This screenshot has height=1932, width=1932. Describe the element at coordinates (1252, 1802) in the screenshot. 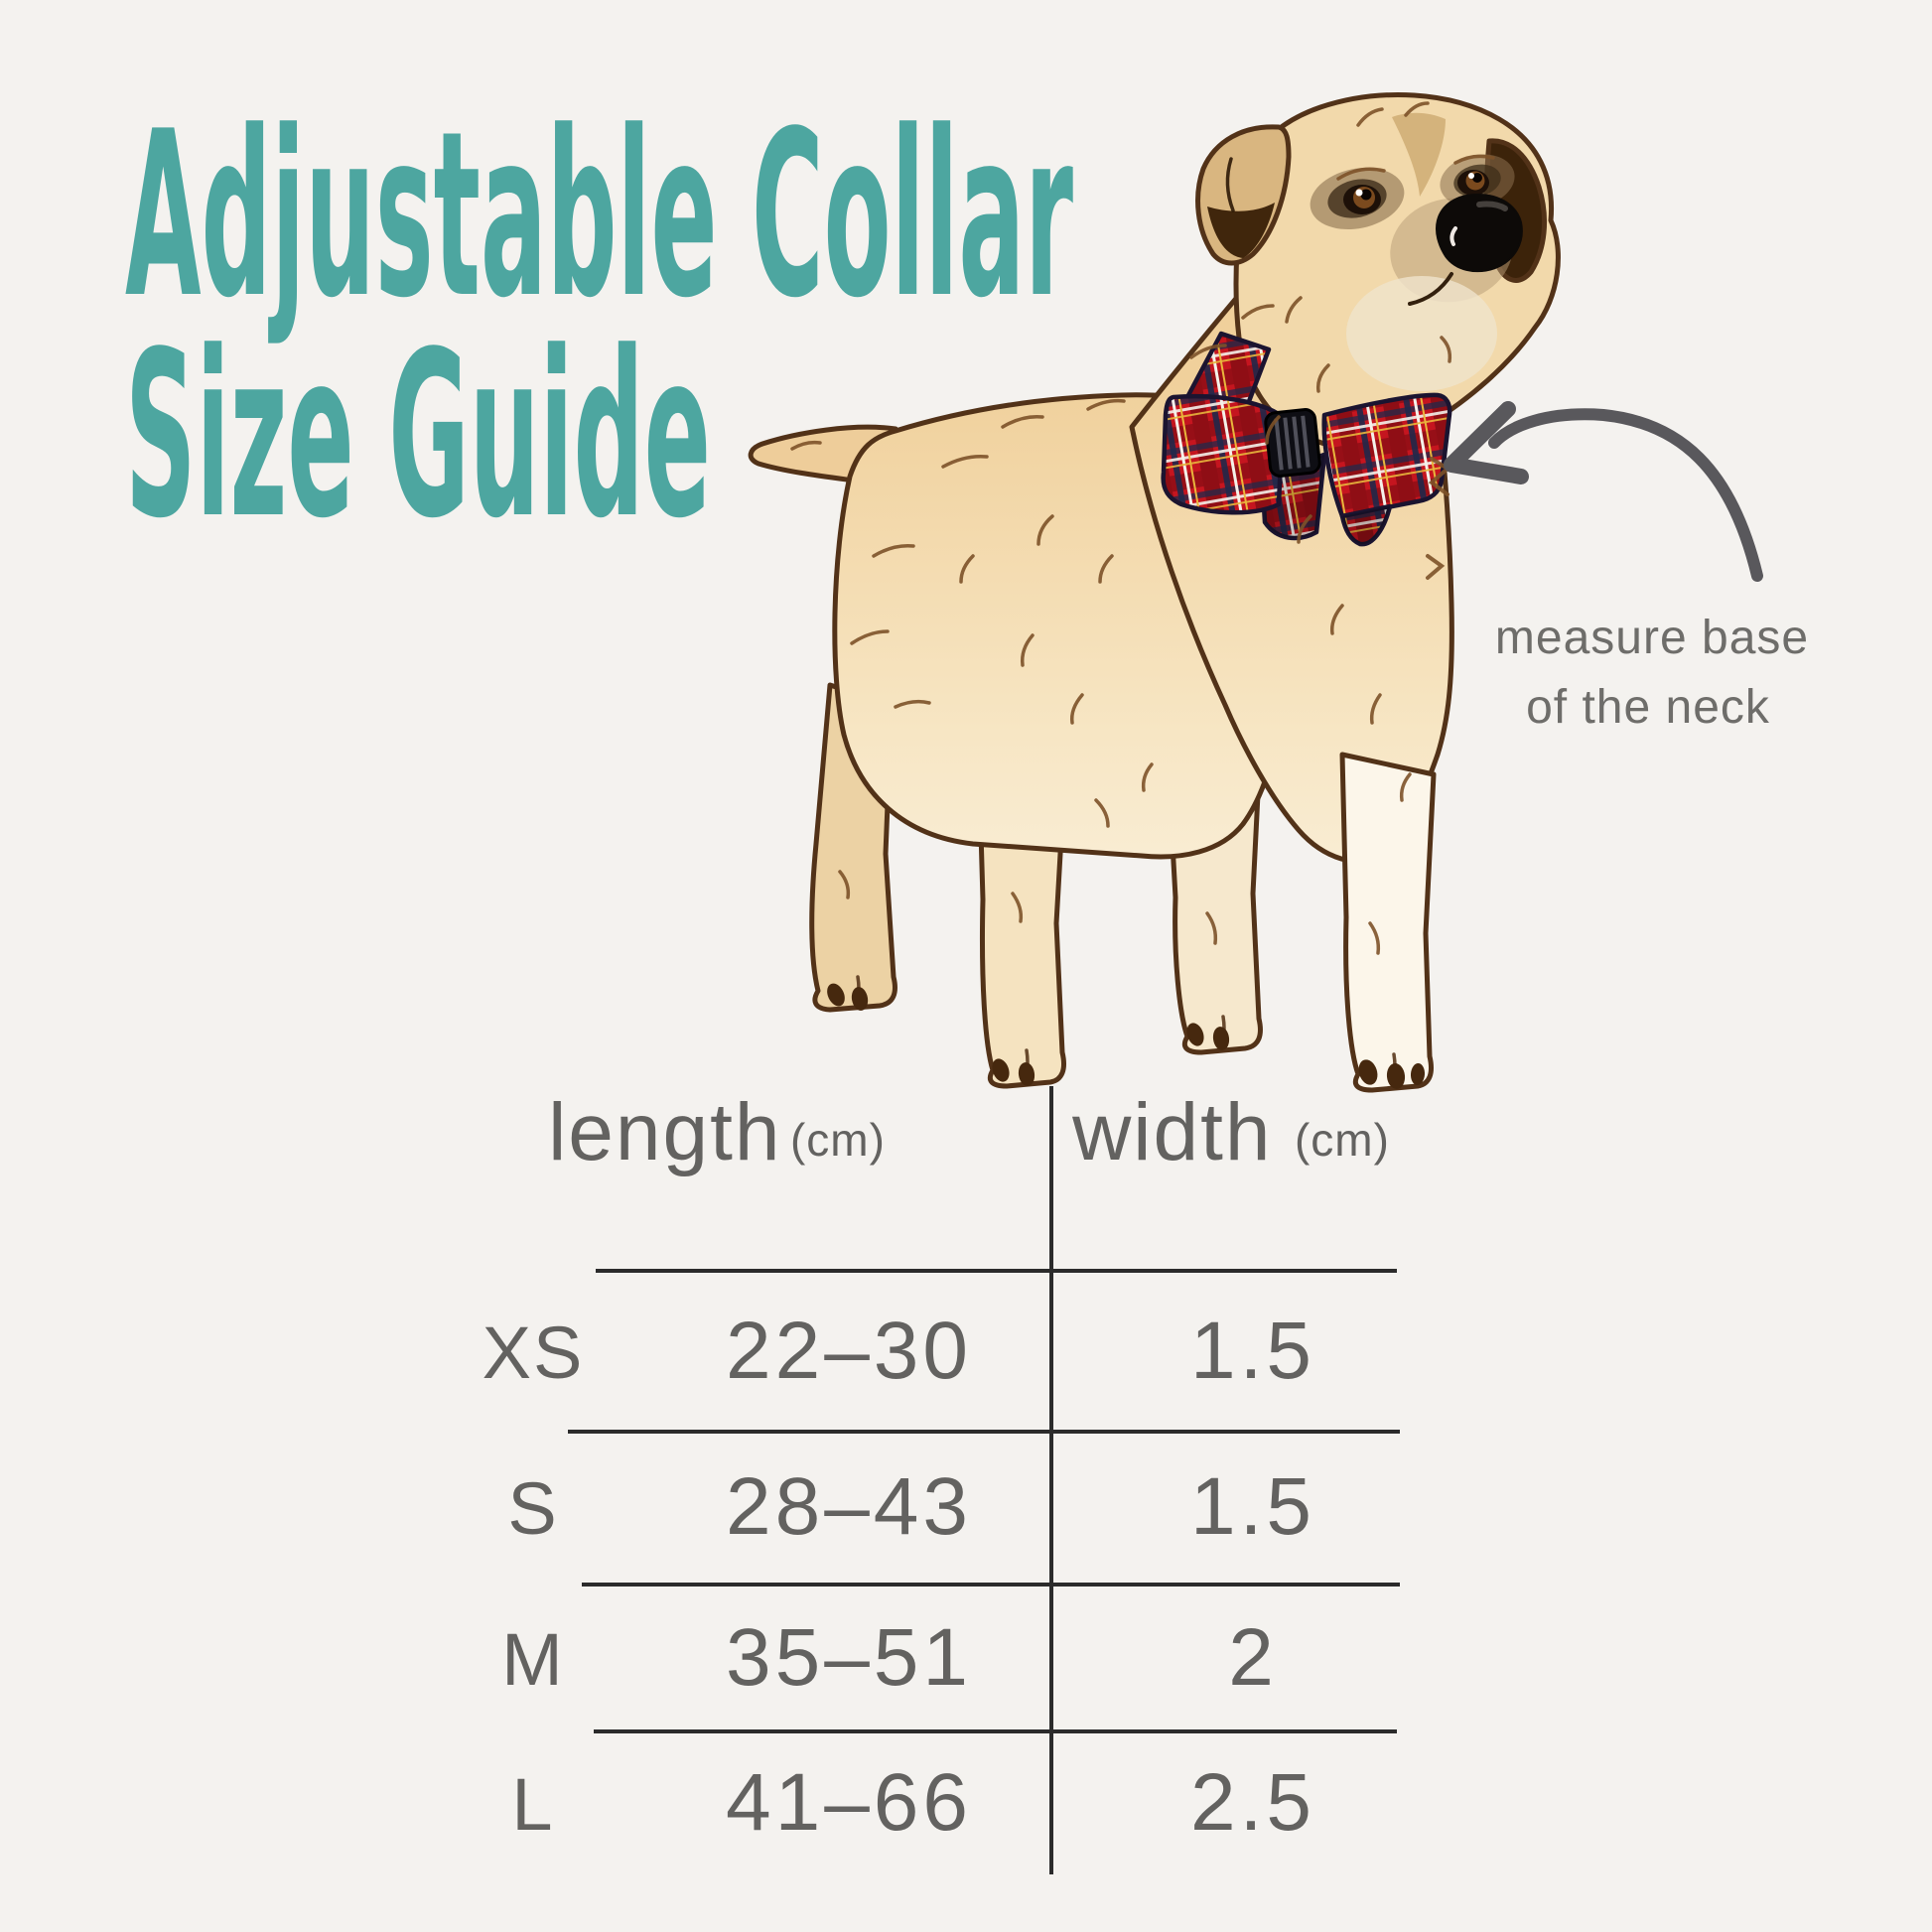

I see `cell-width: 2.5` at that location.